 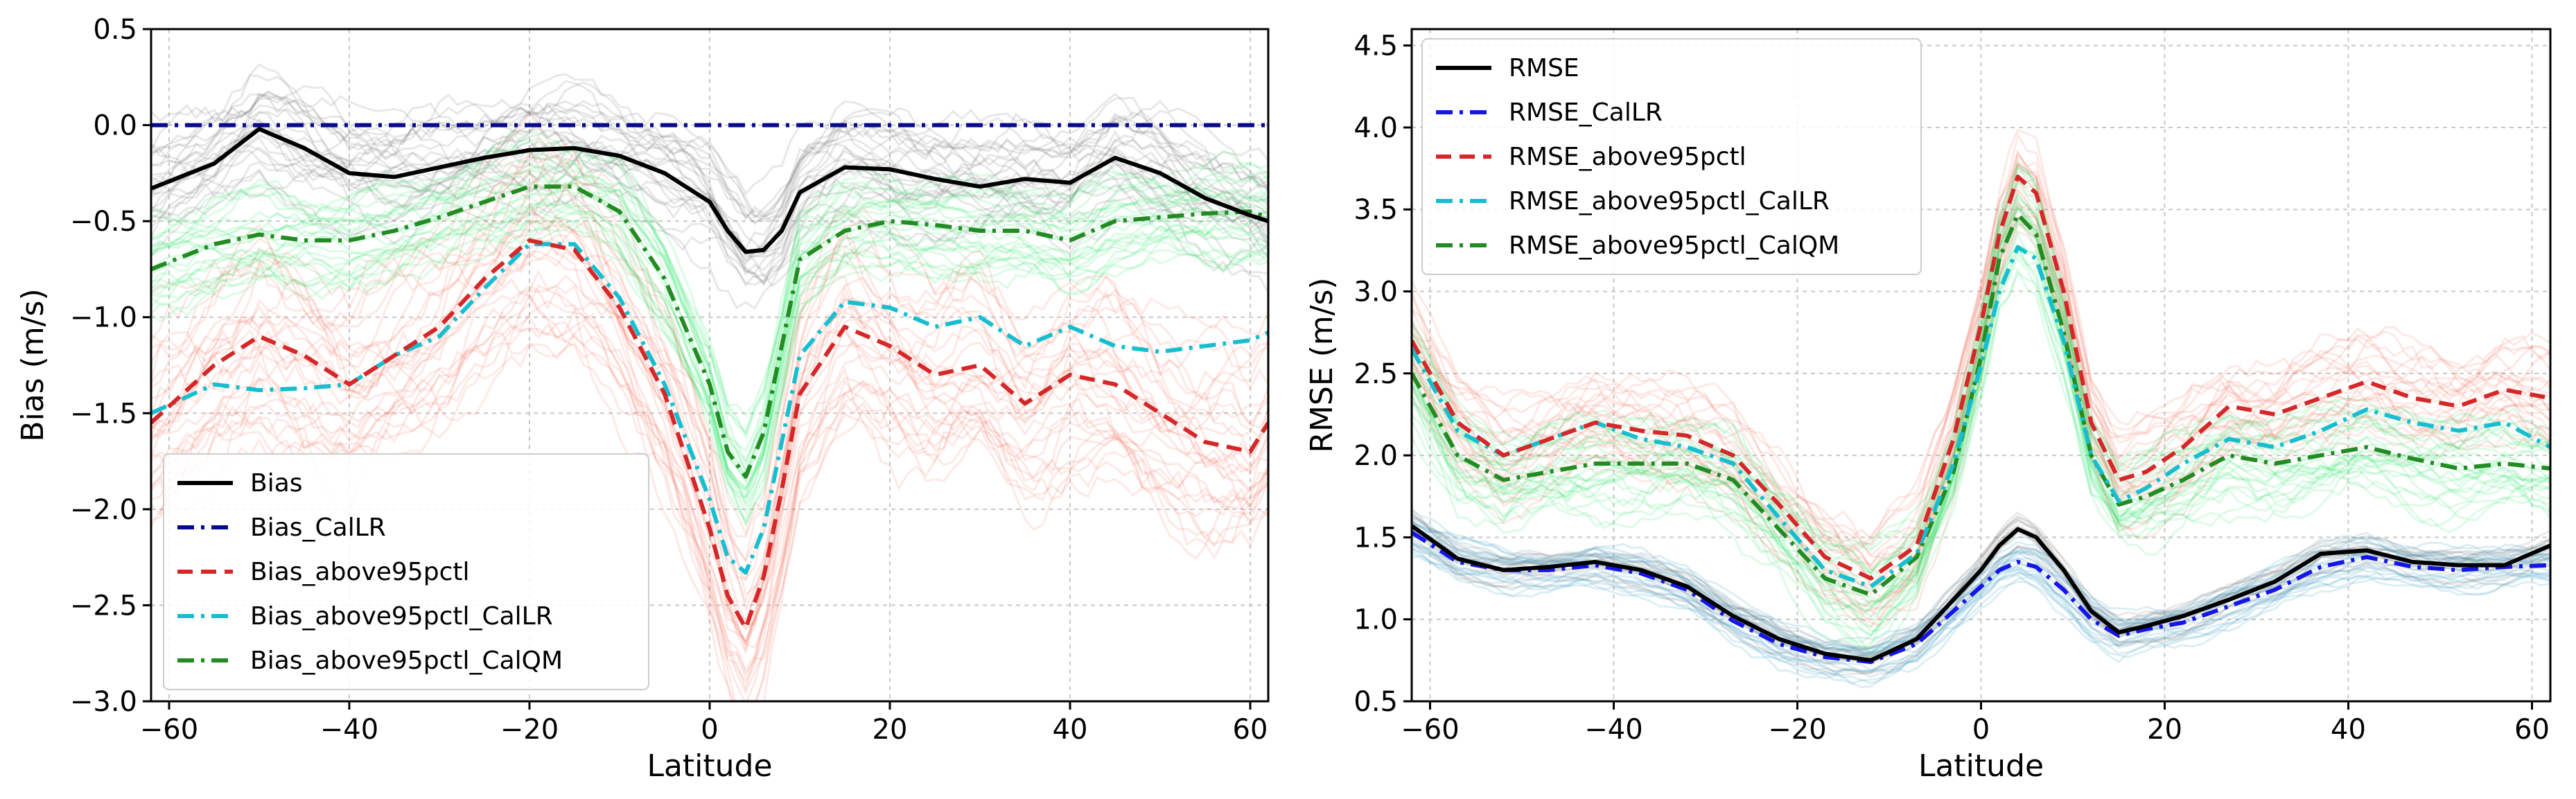 What do you see at coordinates (2164, 730) in the screenshot?
I see `x-tick-label: 20` at bounding box center [2164, 730].